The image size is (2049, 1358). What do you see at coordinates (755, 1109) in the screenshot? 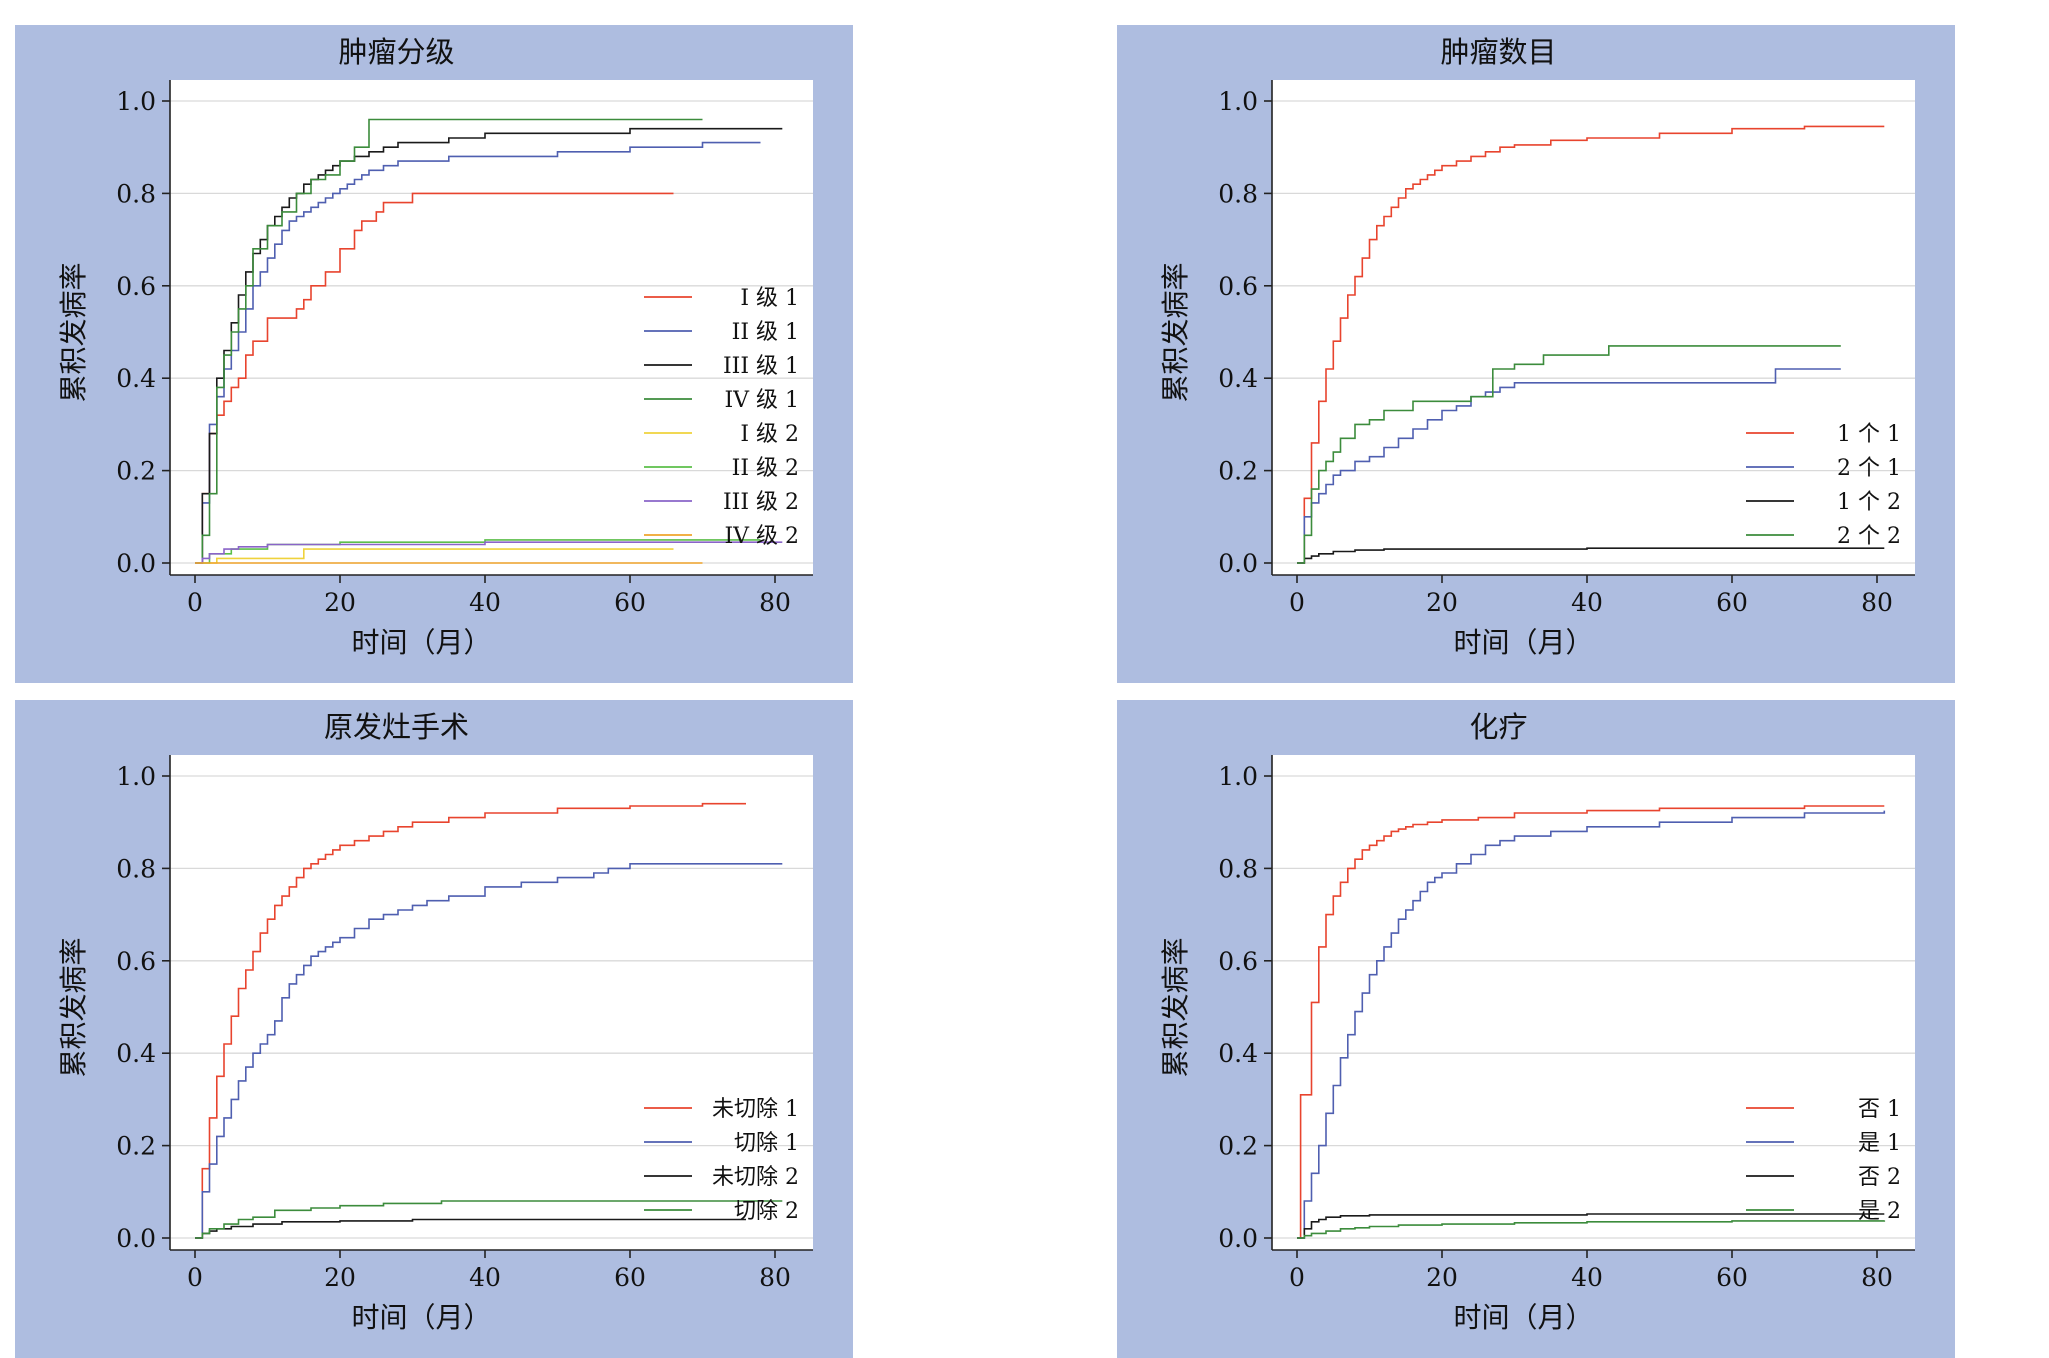
I see `legend-label: 未切除 1` at bounding box center [755, 1109].